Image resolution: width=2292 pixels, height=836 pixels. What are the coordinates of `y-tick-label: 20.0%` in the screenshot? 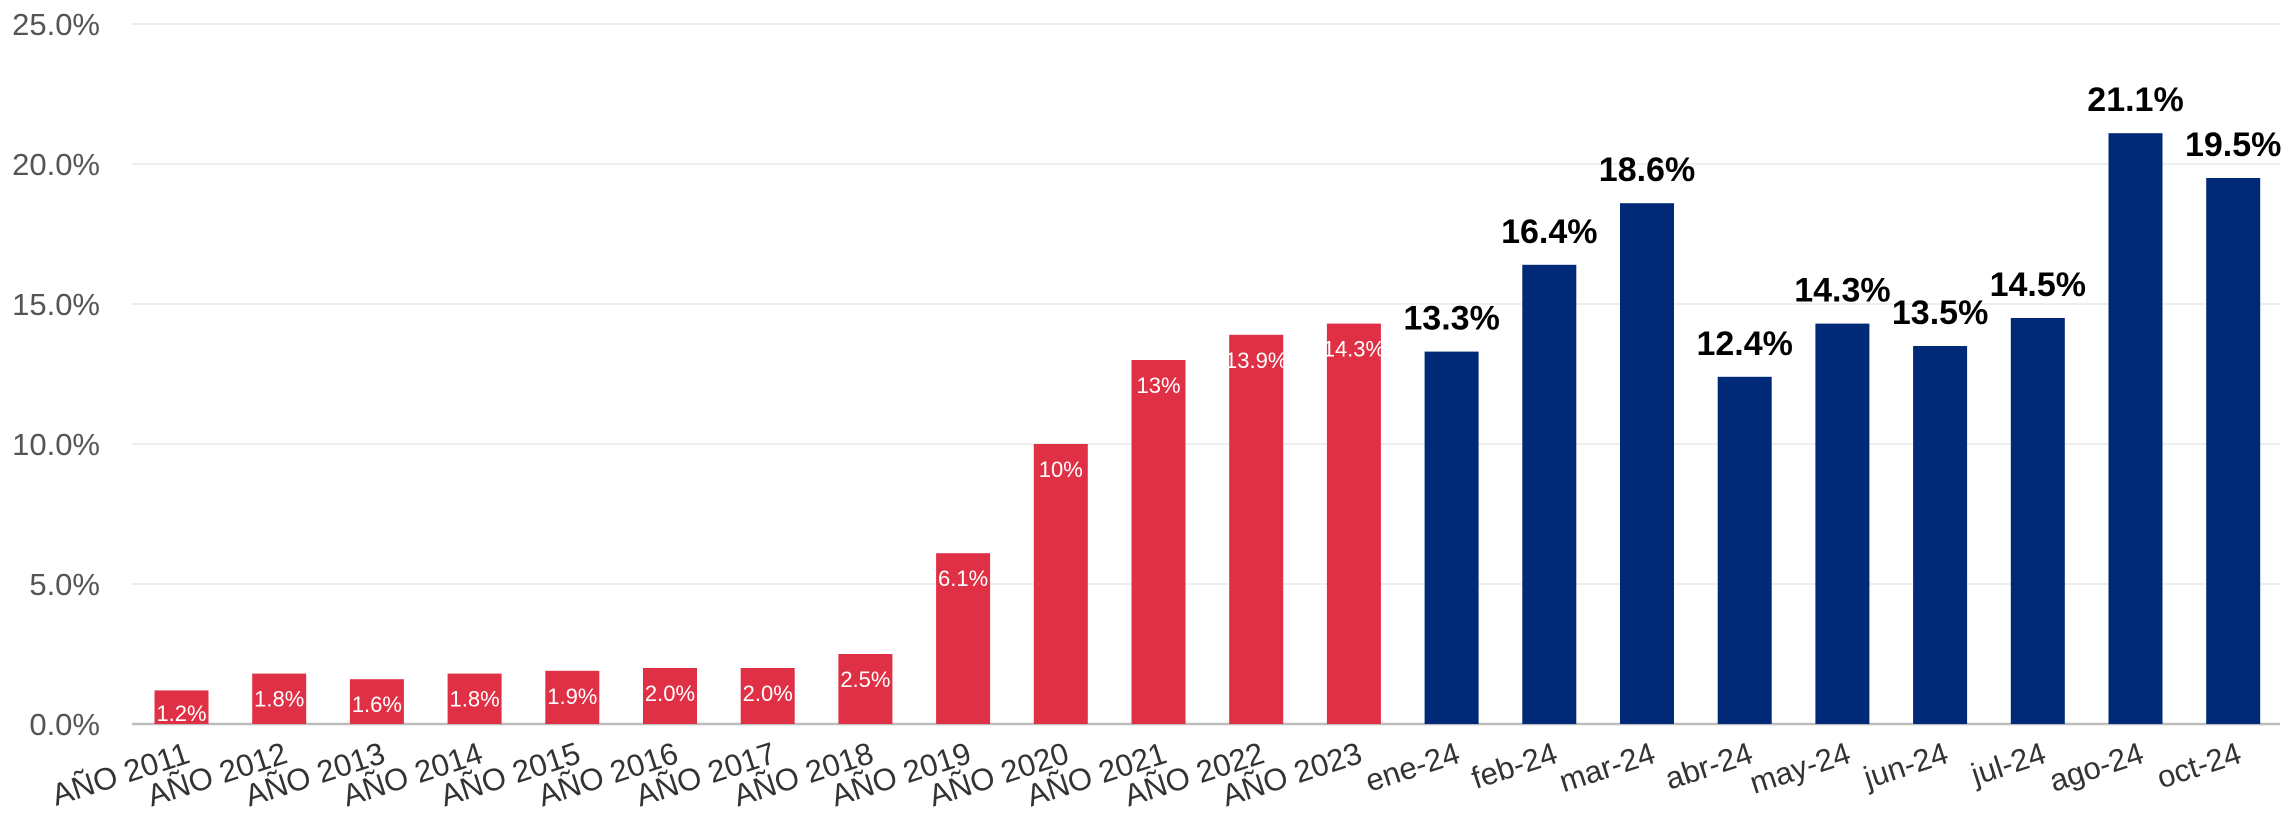 It's located at (56, 164).